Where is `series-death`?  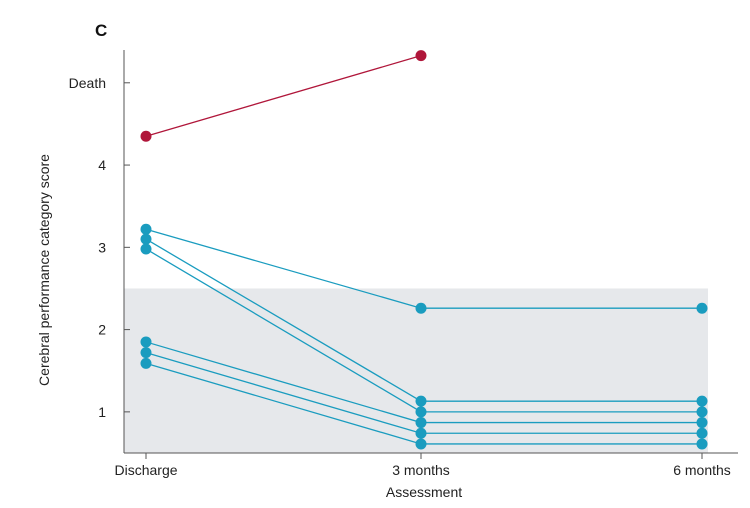 series-death is located at coordinates (283, 96).